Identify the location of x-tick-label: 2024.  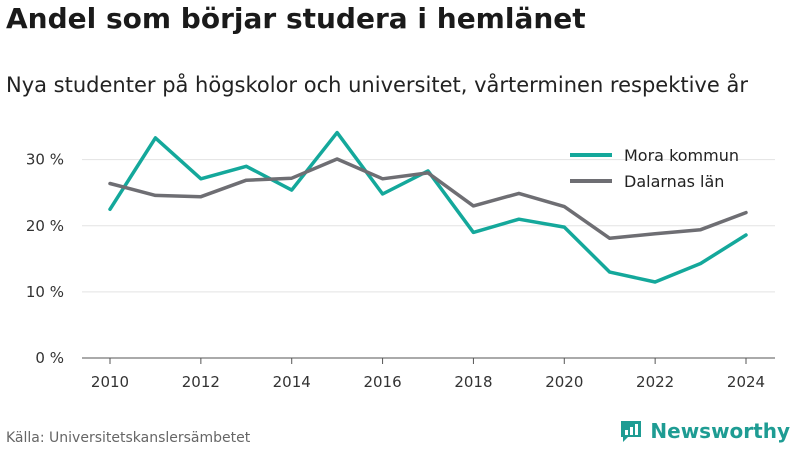
(746, 382).